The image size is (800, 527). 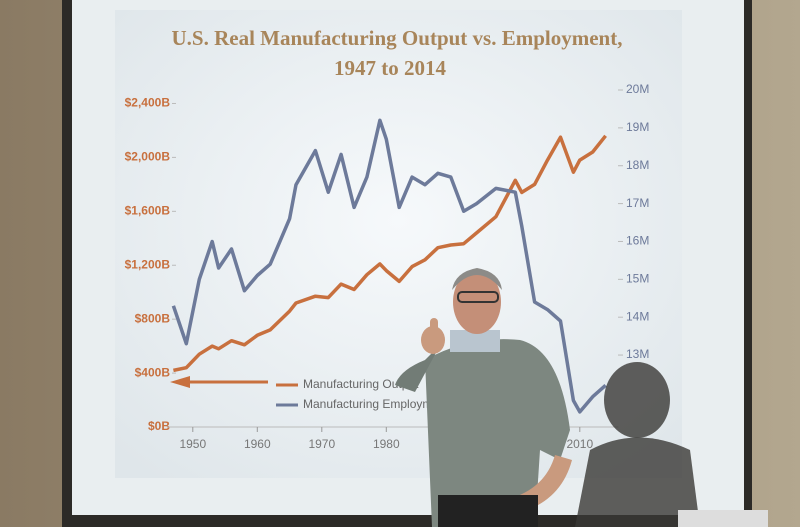 What do you see at coordinates (579, 444) in the screenshot?
I see `x-tick-label: 2010` at bounding box center [579, 444].